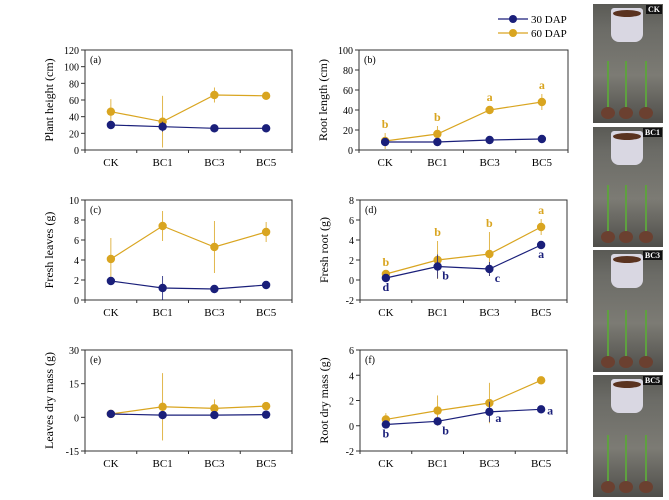 The width and height of the screenshot is (669, 500). Describe the element at coordinates (95, 360) in the screenshot. I see `panel-label: (e)` at that location.